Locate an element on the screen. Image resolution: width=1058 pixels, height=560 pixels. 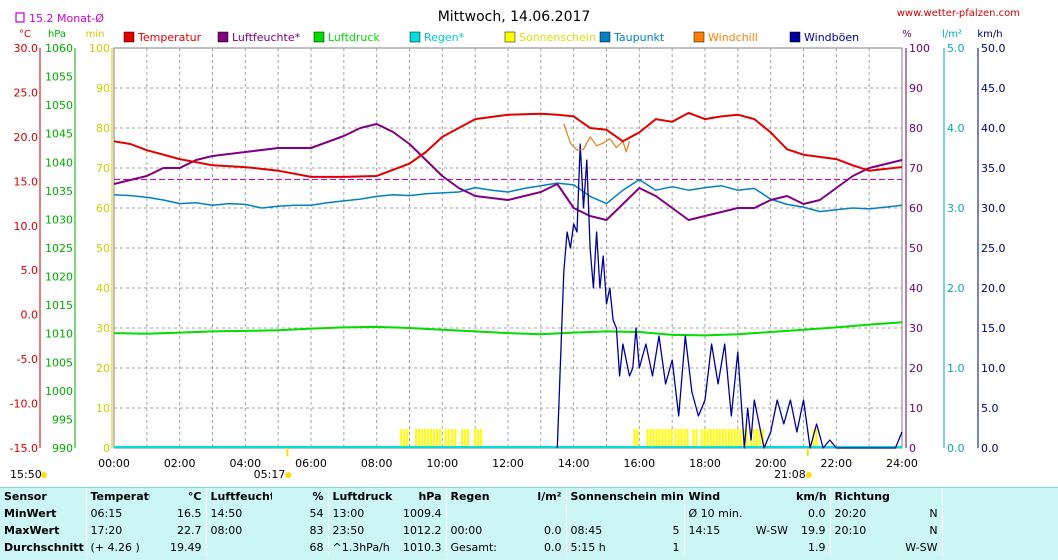
hdr-sensor: Sensor is located at coordinates (25, 496).